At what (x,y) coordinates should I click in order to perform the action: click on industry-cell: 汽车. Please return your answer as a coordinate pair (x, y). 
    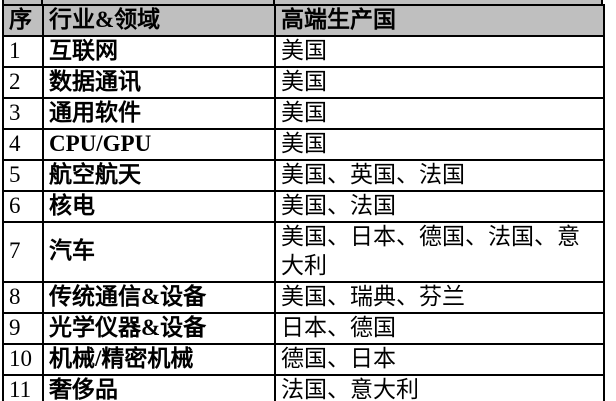
    Looking at the image, I should click on (159, 251).